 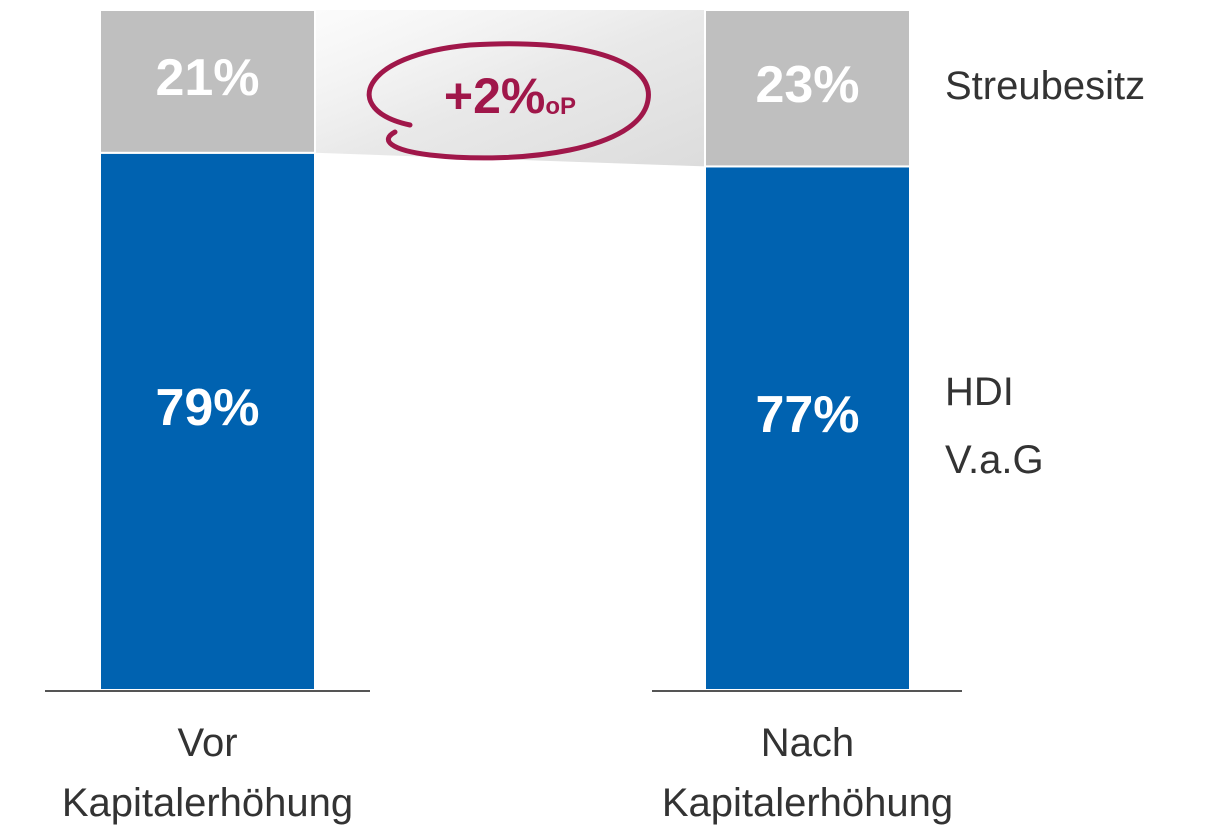 What do you see at coordinates (979, 392) in the screenshot?
I see `legend-line: HDI` at bounding box center [979, 392].